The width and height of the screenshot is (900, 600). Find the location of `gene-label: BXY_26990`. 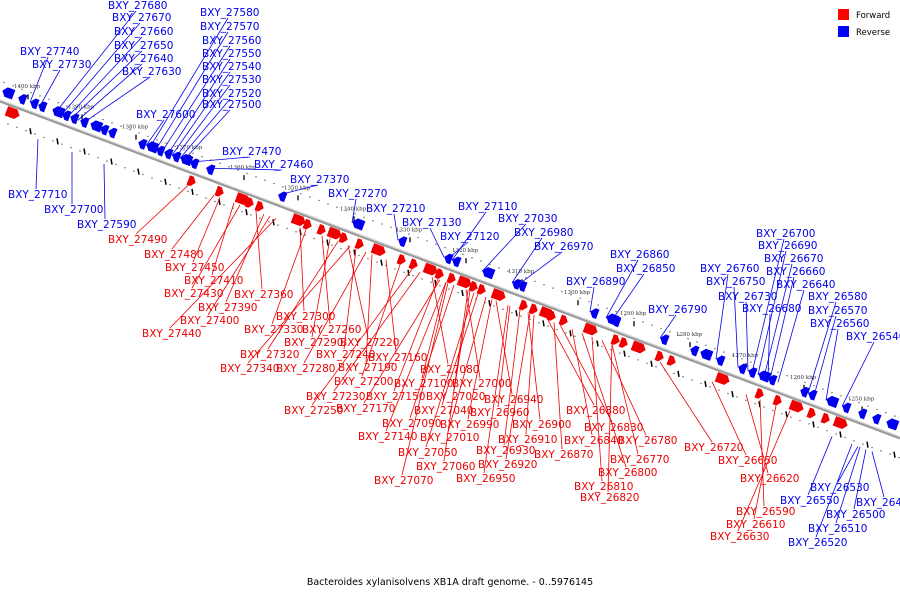

gene-label: BXY_26990 is located at coordinates (469, 425).